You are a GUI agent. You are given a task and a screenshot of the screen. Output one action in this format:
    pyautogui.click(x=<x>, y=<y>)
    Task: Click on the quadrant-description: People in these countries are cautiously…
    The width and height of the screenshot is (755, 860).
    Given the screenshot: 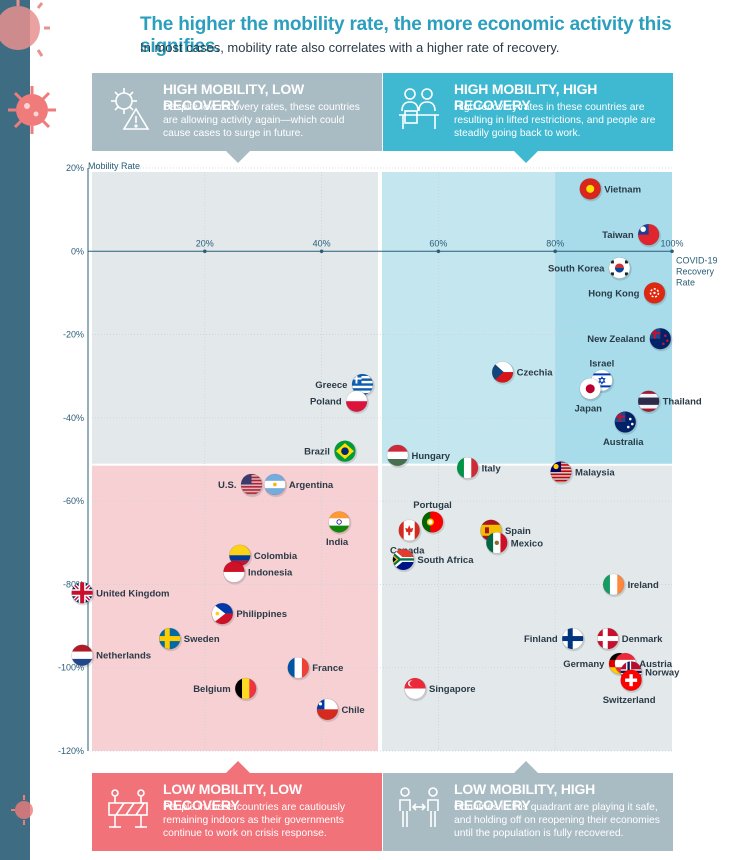 What is the action you would take?
    pyautogui.click(x=254, y=820)
    